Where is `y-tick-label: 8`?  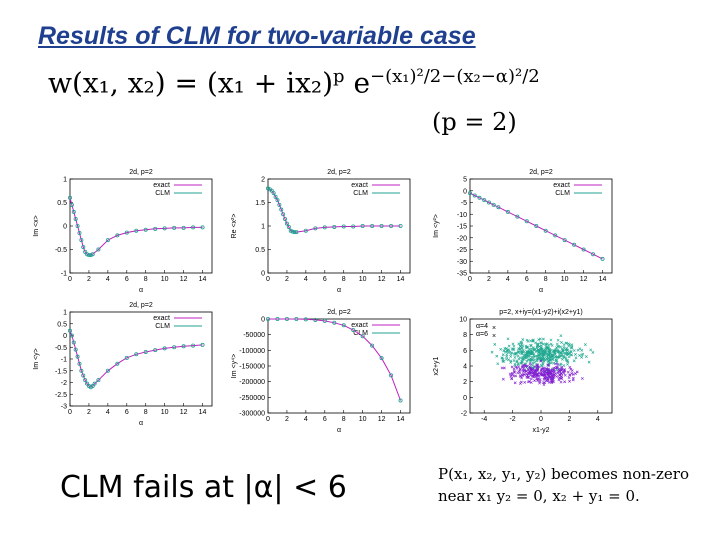
y-tick-label: 8 is located at coordinates (465, 335).